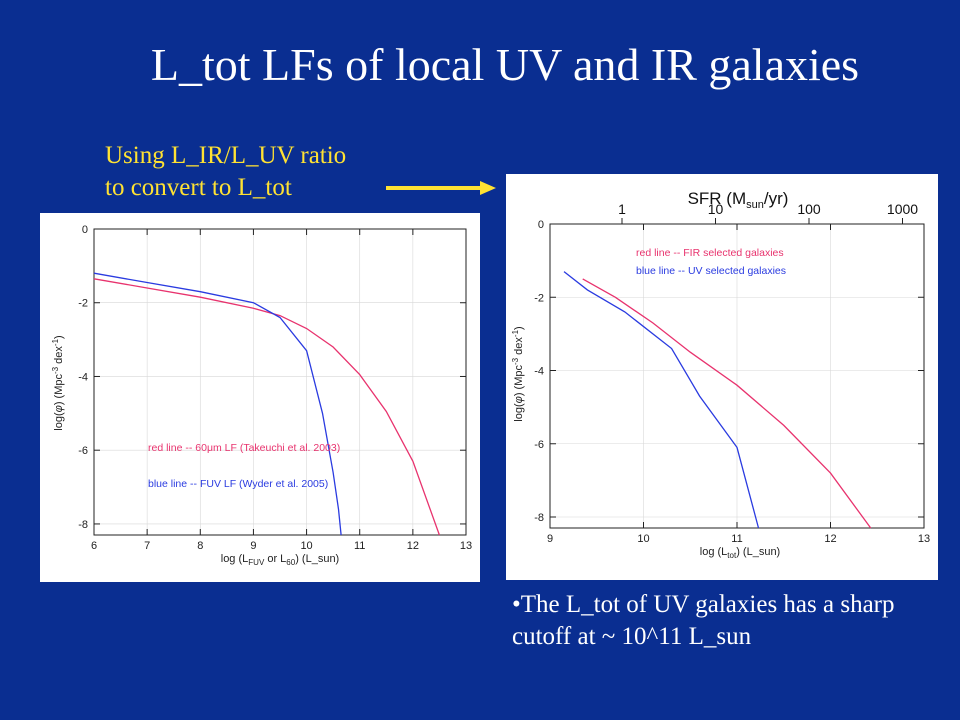 The width and height of the screenshot is (960, 720). Describe the element at coordinates (226, 155) in the screenshot. I see `conversion-note-line-1: Using L_IR/L_UV ratio` at that location.